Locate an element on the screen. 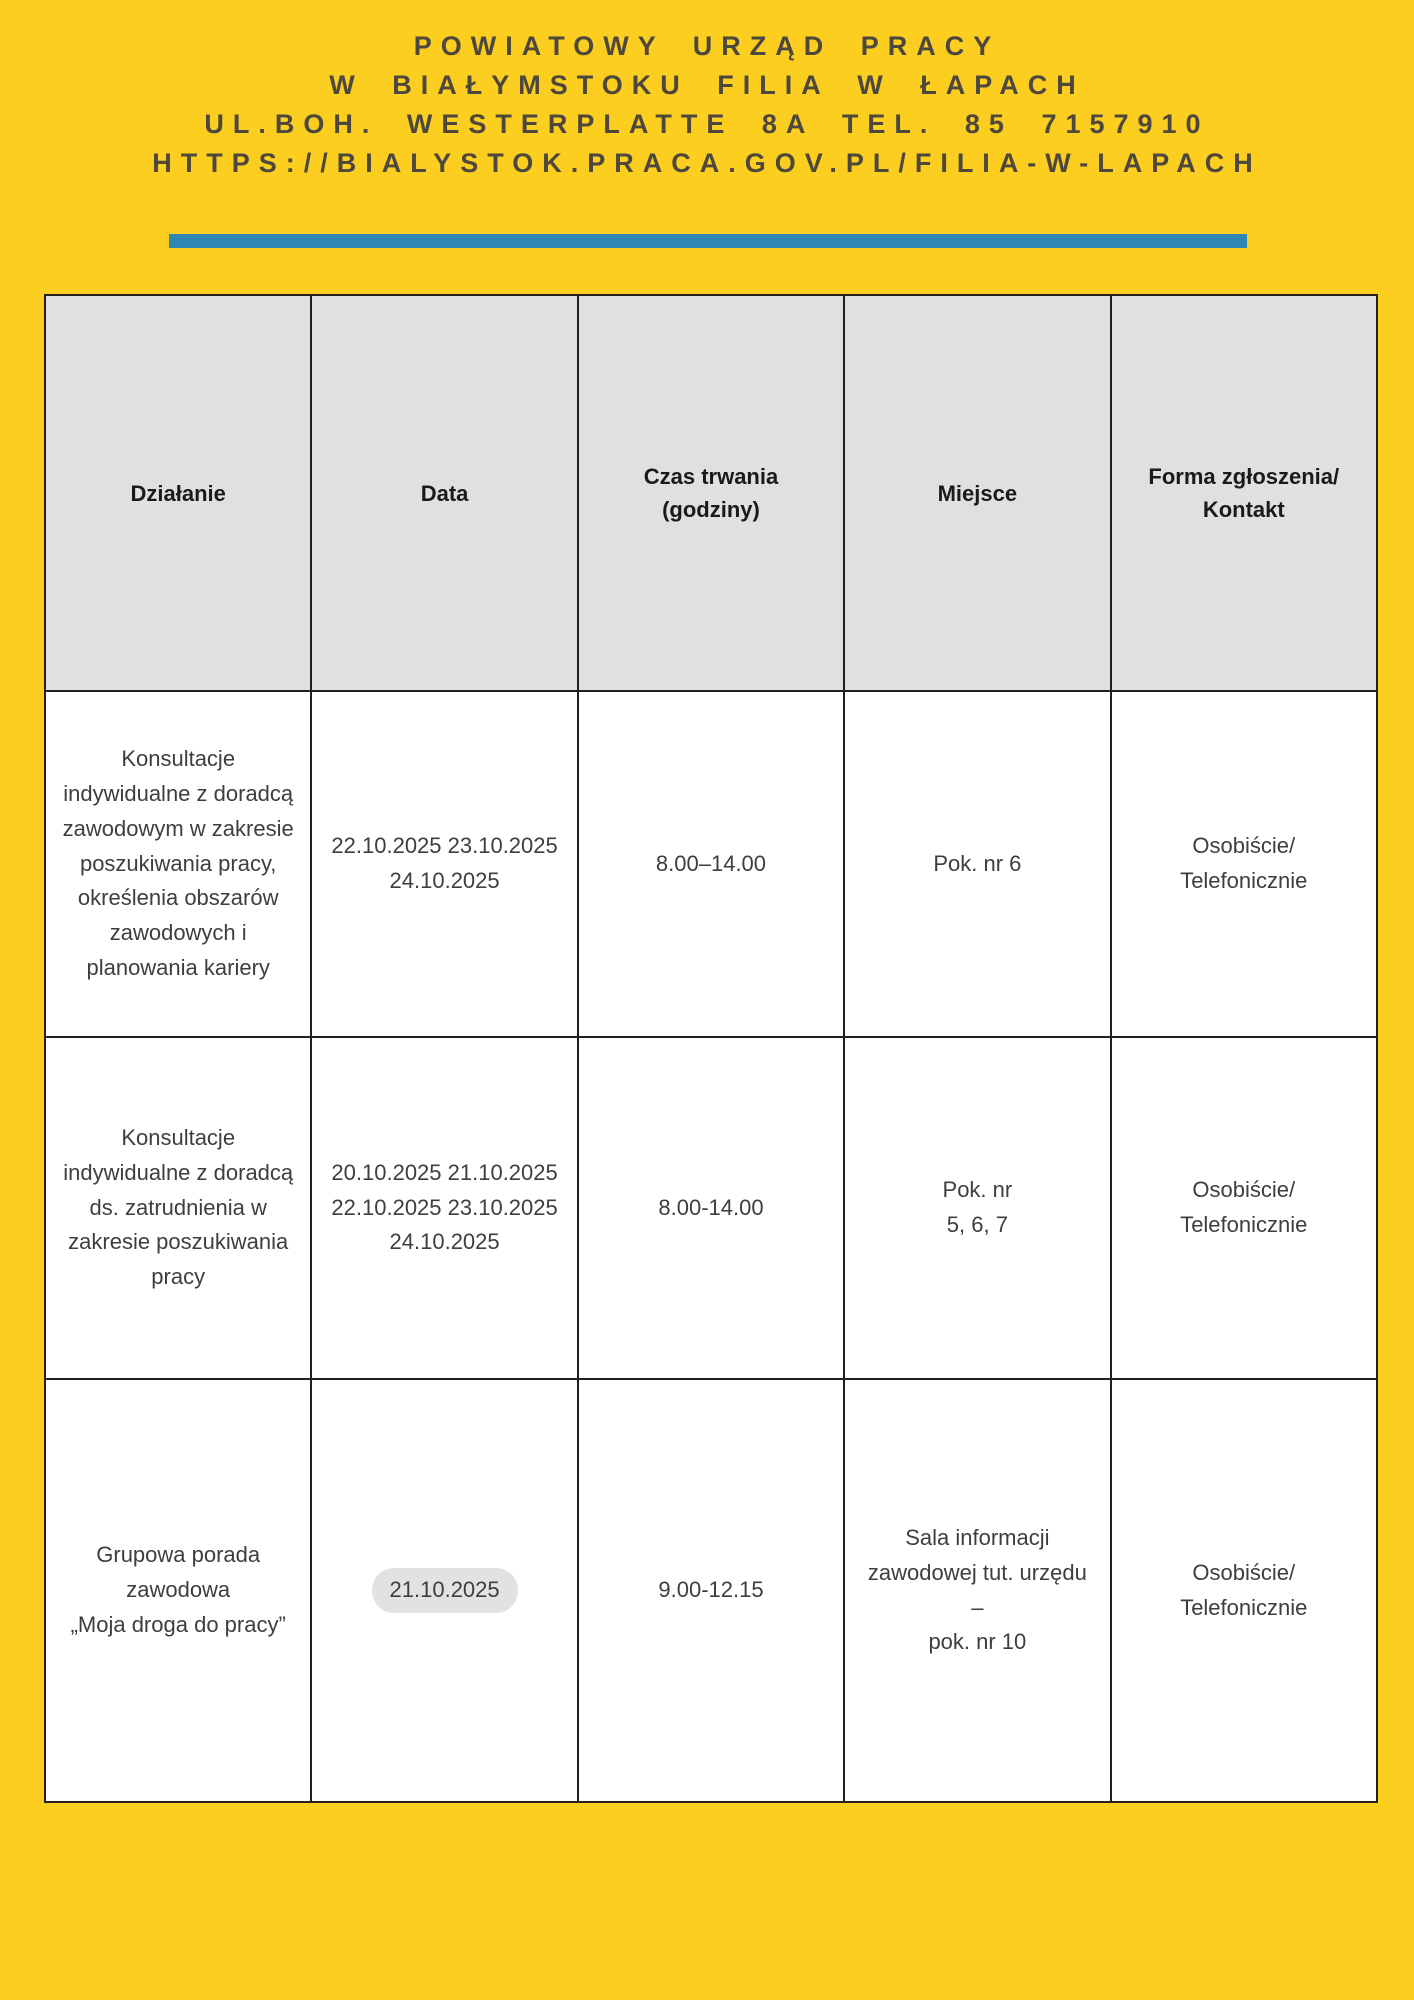  cell-duration: 8.00-14.00 is located at coordinates (711, 1208).